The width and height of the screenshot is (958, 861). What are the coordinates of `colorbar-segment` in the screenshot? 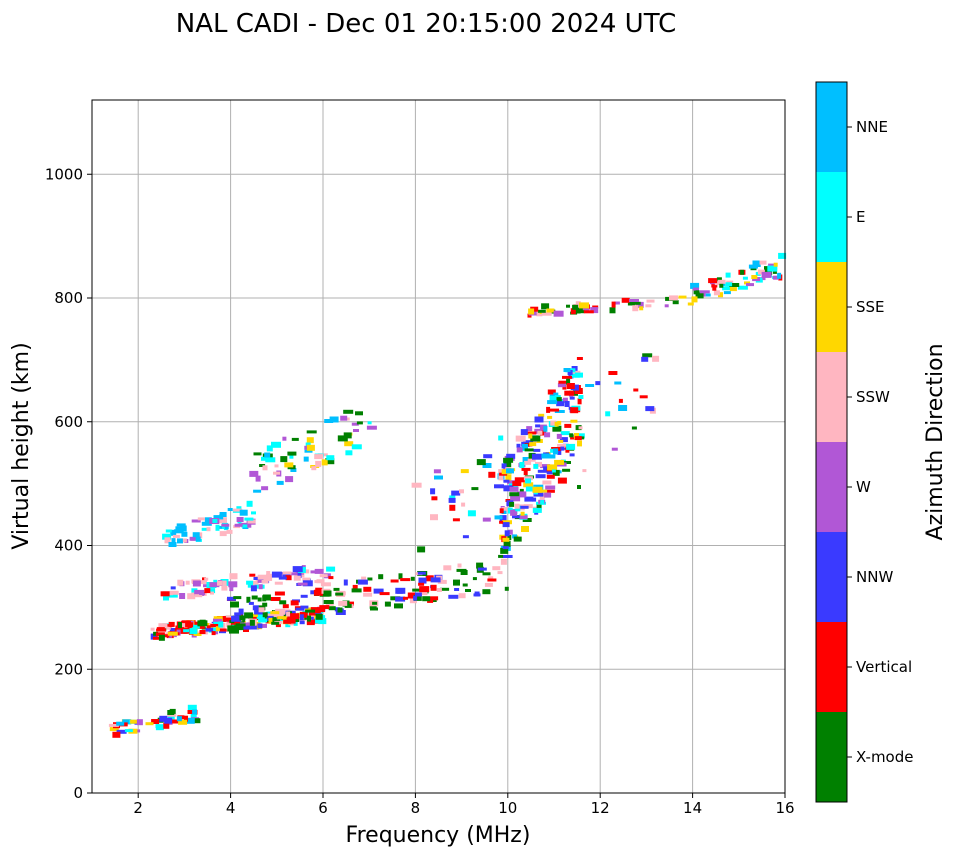 It's located at (831, 667).